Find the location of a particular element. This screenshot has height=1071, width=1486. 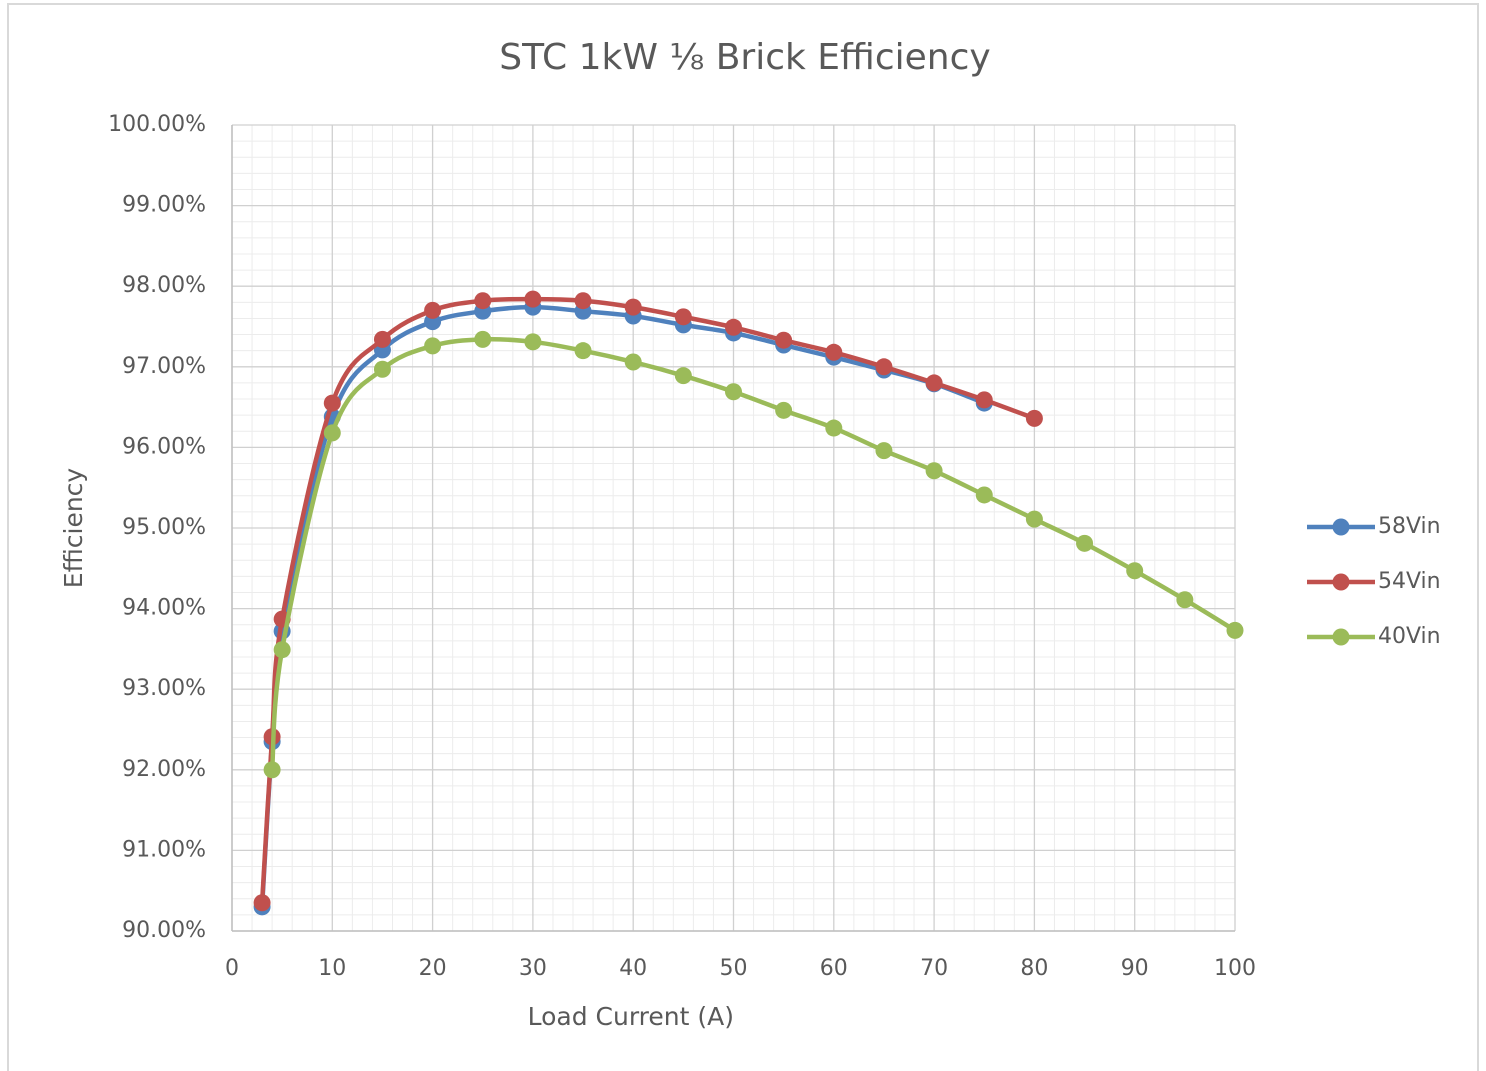

legend-label: 58Vin is located at coordinates (1409, 526).